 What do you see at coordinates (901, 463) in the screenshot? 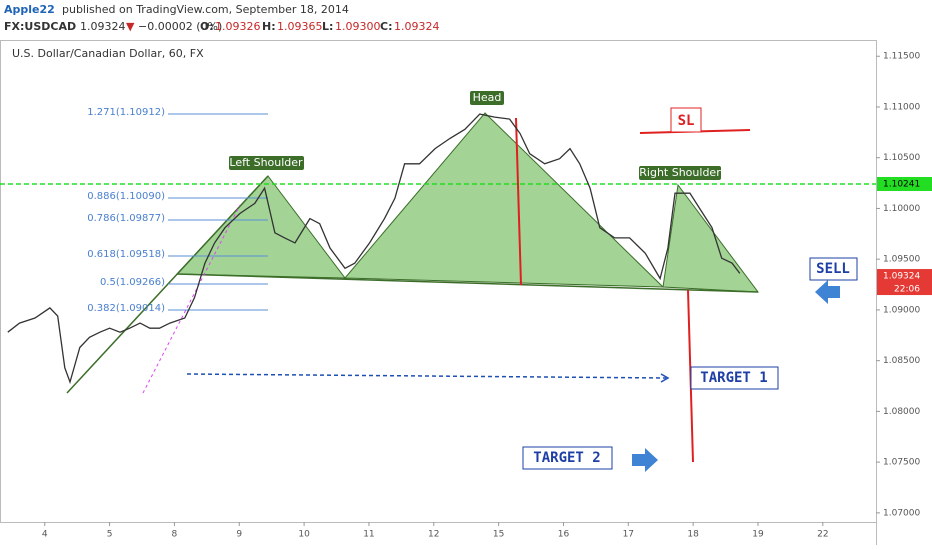
I see `y-tick-label: 1.07500` at bounding box center [901, 463].